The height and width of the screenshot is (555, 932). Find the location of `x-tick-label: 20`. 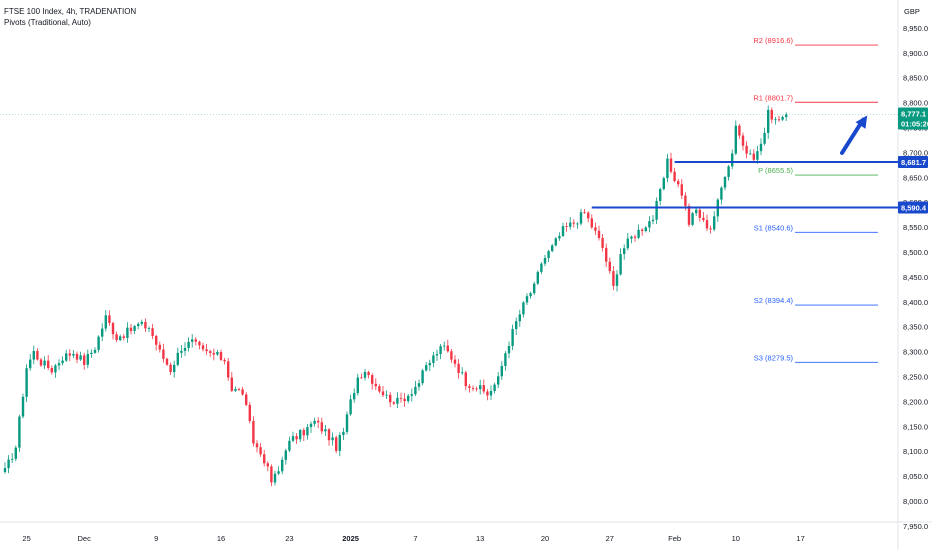

x-tick-label: 20 is located at coordinates (545, 538).